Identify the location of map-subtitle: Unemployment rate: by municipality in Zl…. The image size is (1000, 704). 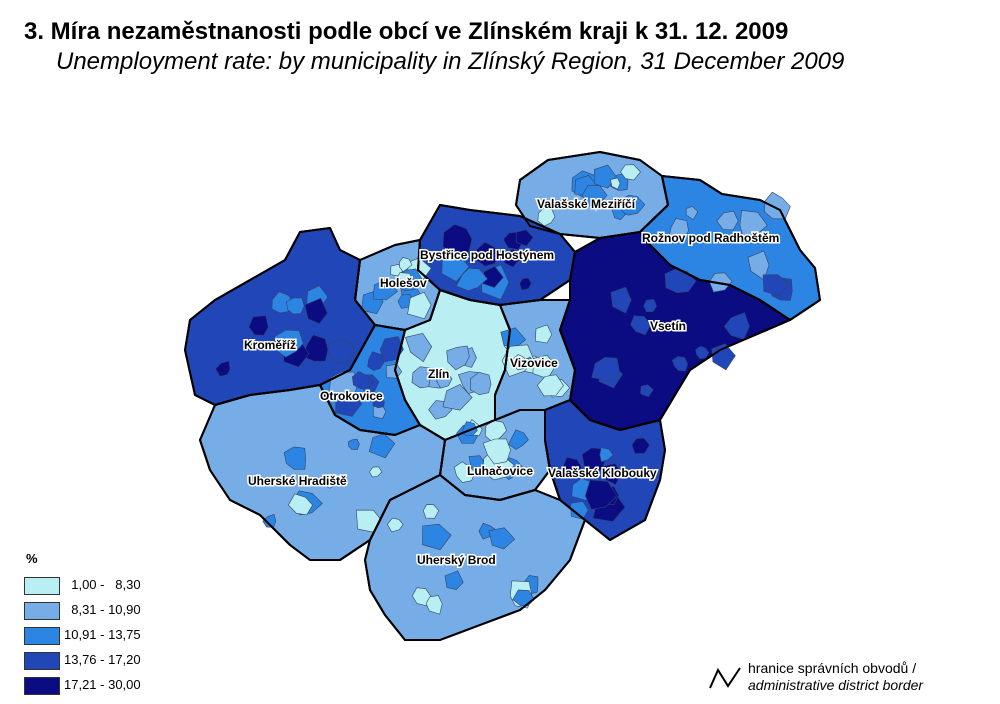
(450, 61).